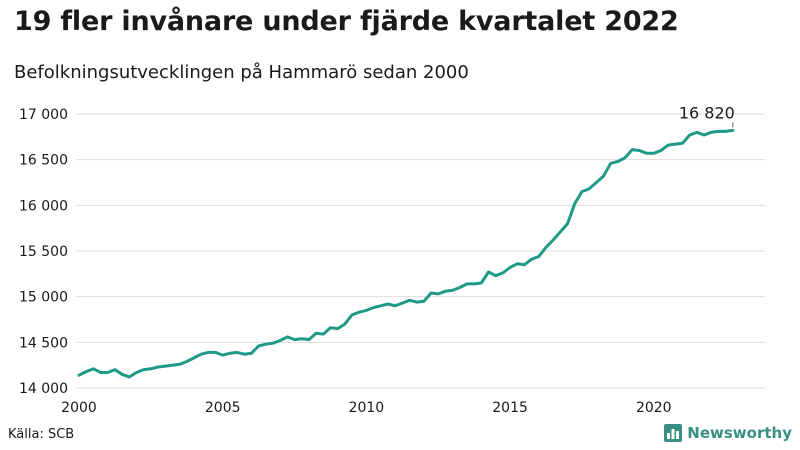 The height and width of the screenshot is (450, 800). Describe the element at coordinates (739, 433) in the screenshot. I see `brand-name: Newsworthy` at that location.